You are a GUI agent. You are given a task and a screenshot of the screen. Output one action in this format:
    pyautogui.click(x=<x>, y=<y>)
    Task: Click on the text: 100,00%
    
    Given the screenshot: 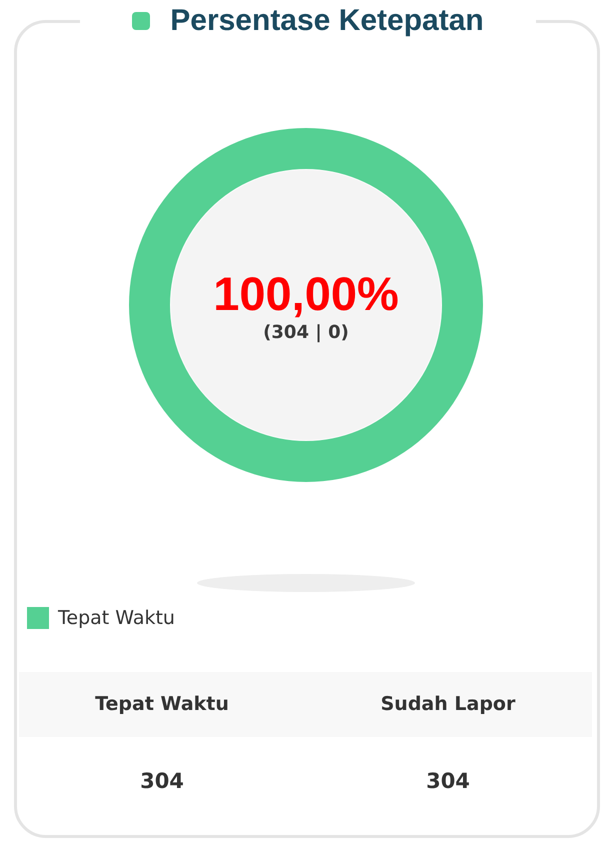 What is the action you would take?
    pyautogui.click(x=306, y=293)
    